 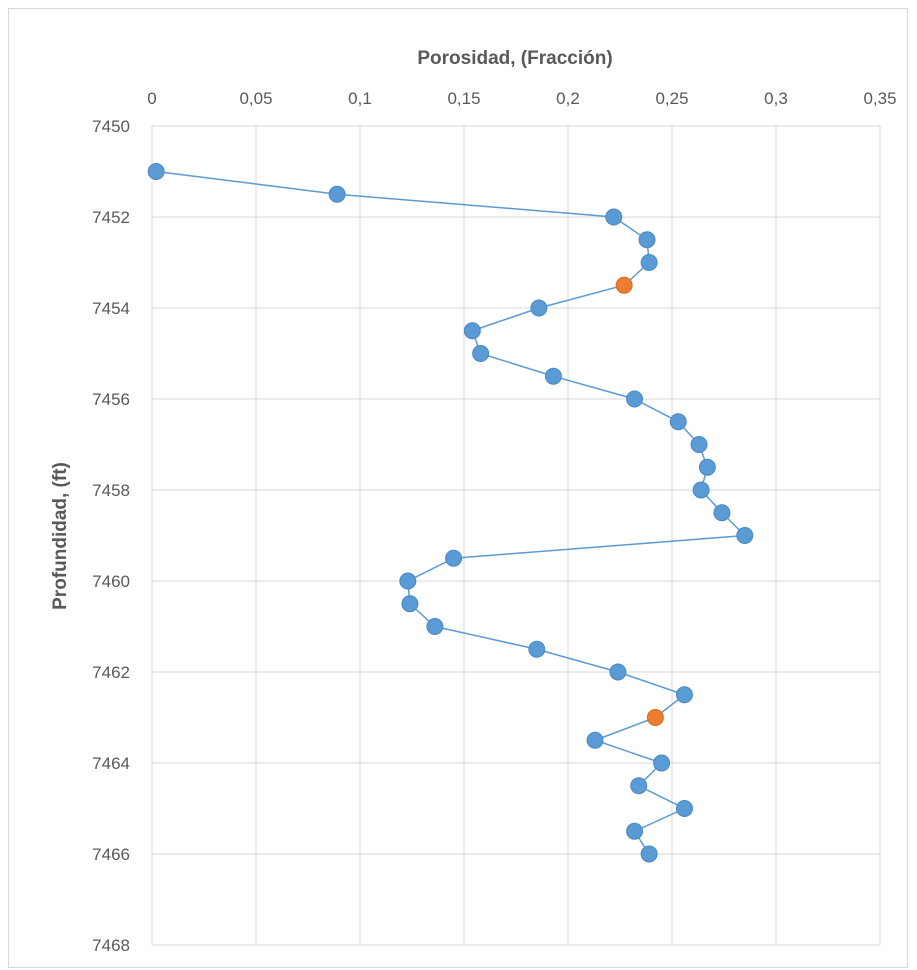 I want to click on y-tick-label: 7454, so click(x=111, y=308).